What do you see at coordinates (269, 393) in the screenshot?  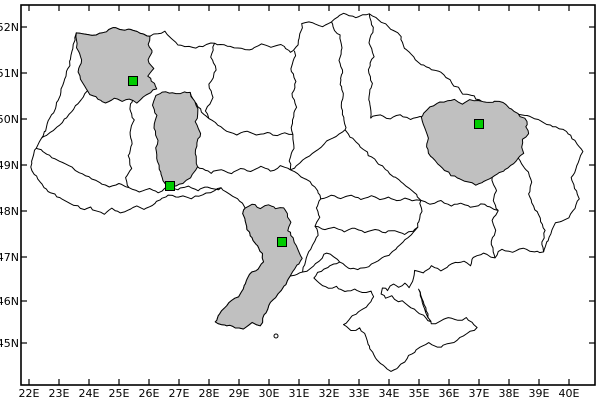 I see `x-tick-label: 30E` at bounding box center [269, 393].